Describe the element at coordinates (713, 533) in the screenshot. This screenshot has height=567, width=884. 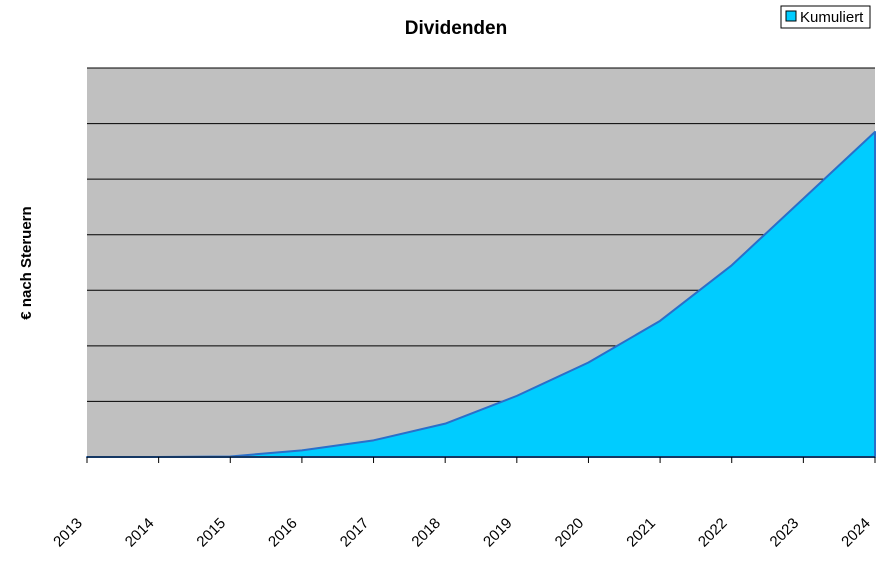
I see `x-tick-label: 2022` at that location.